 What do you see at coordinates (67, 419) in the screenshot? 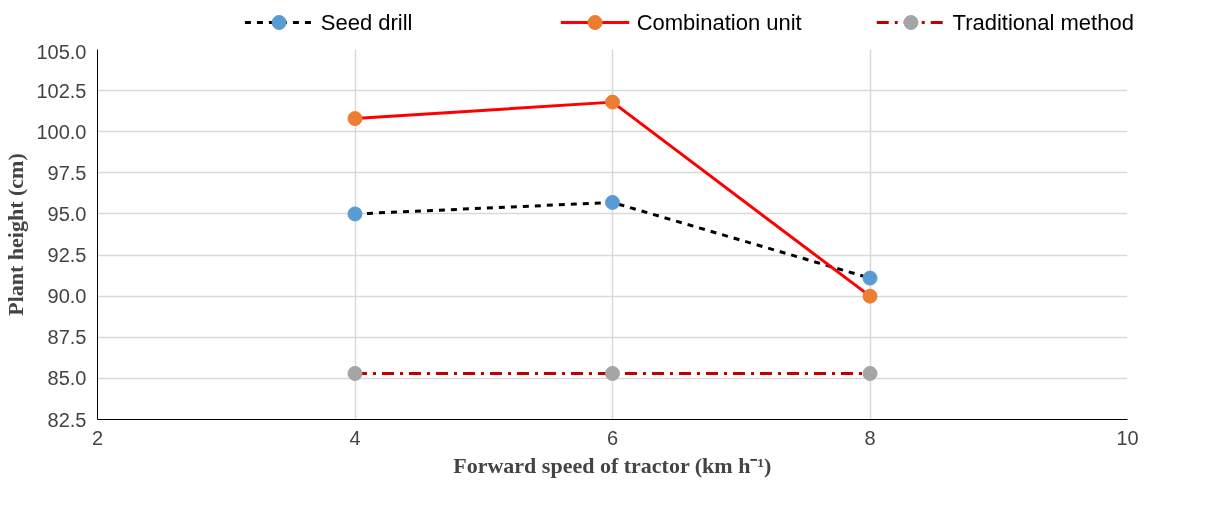
I see `y-tick-label: 82.5` at bounding box center [67, 419].